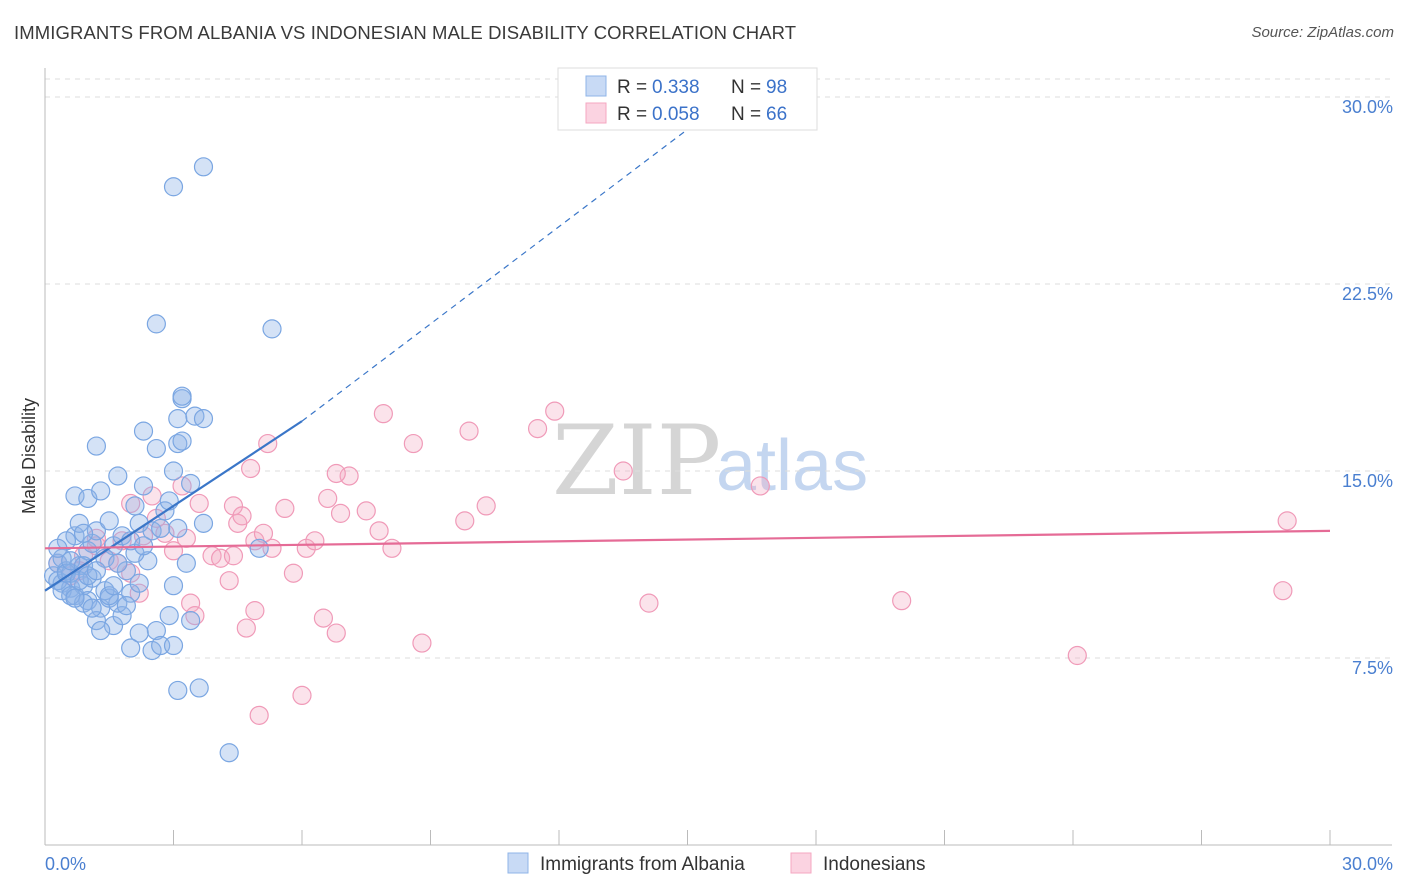  What do you see at coordinates (642, 864) in the screenshot?
I see `legend-albania-label: Immigrants from Albania` at bounding box center [642, 864].